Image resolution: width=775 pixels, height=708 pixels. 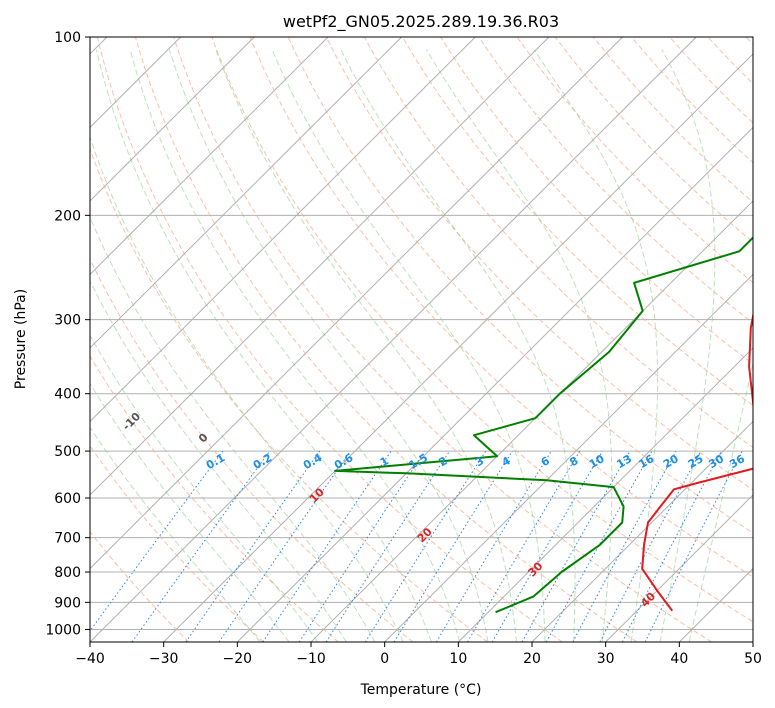 What do you see at coordinates (67, 539) in the screenshot?
I see `y-tick-label: 700` at bounding box center [67, 539].